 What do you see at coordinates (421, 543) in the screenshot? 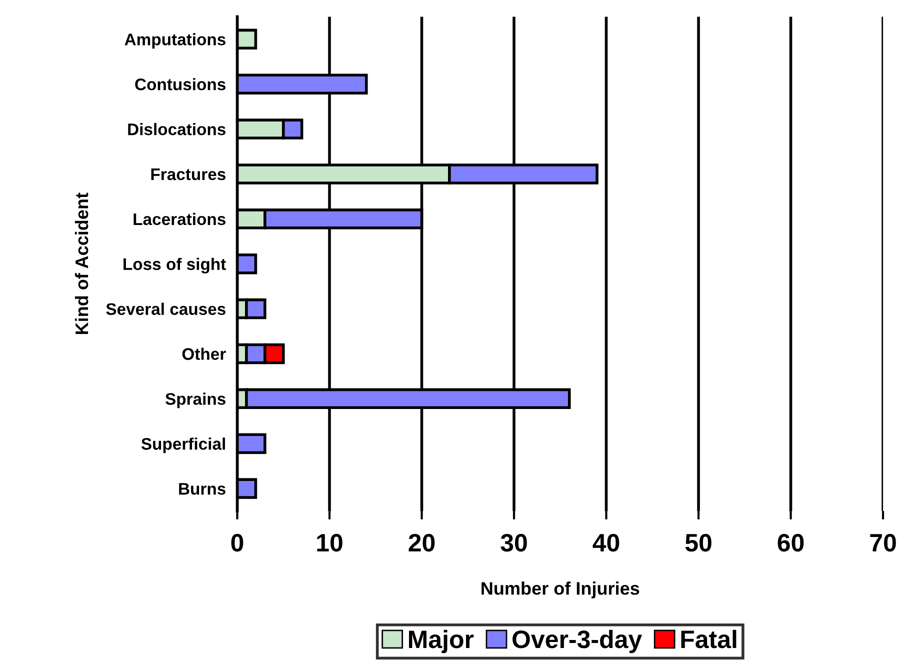
I see `x-tick-label: 20` at bounding box center [421, 543].